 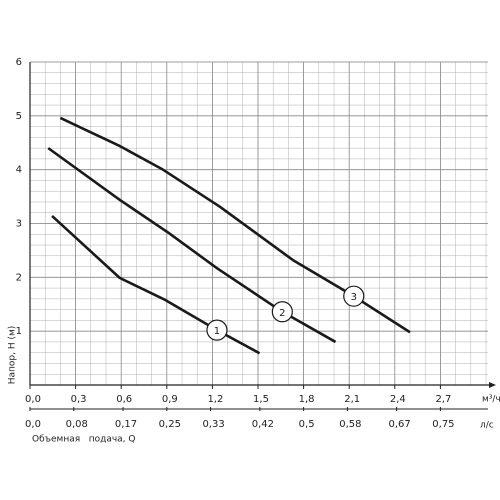 What do you see at coordinates (487, 426) in the screenshot?
I see `x2-axis-unit: л/с` at bounding box center [487, 426].